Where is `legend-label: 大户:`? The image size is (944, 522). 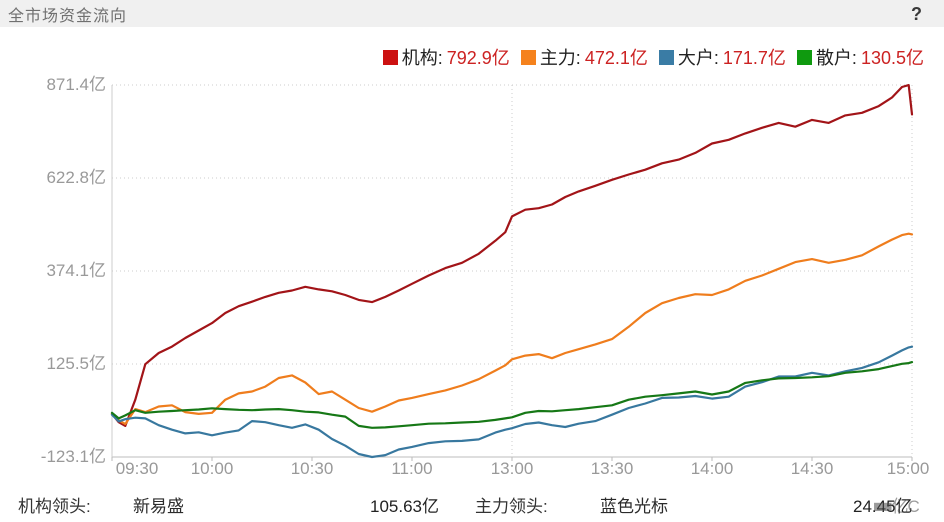
legend-label: 大户: is located at coordinates (698, 58).